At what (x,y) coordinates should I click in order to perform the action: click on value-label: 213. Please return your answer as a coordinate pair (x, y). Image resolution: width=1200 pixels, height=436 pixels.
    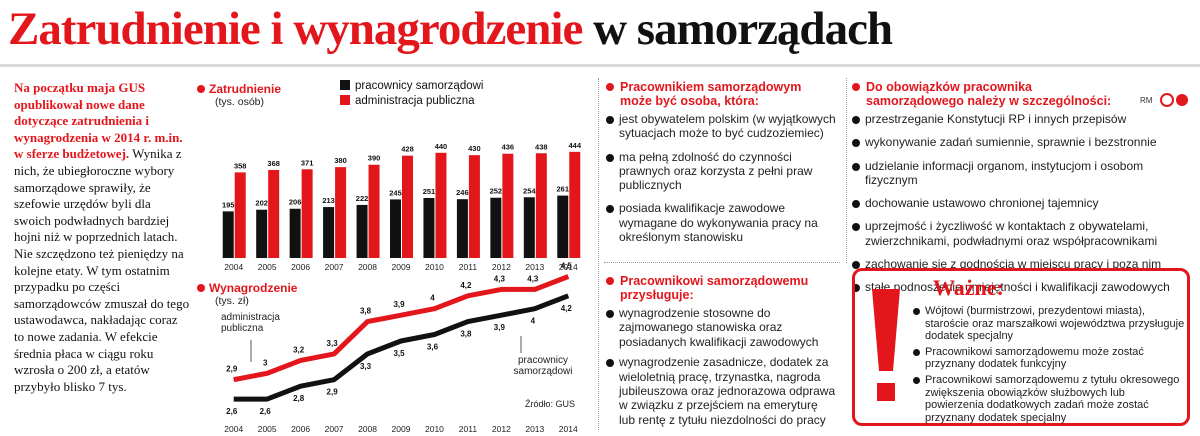
    Looking at the image, I should click on (328, 200).